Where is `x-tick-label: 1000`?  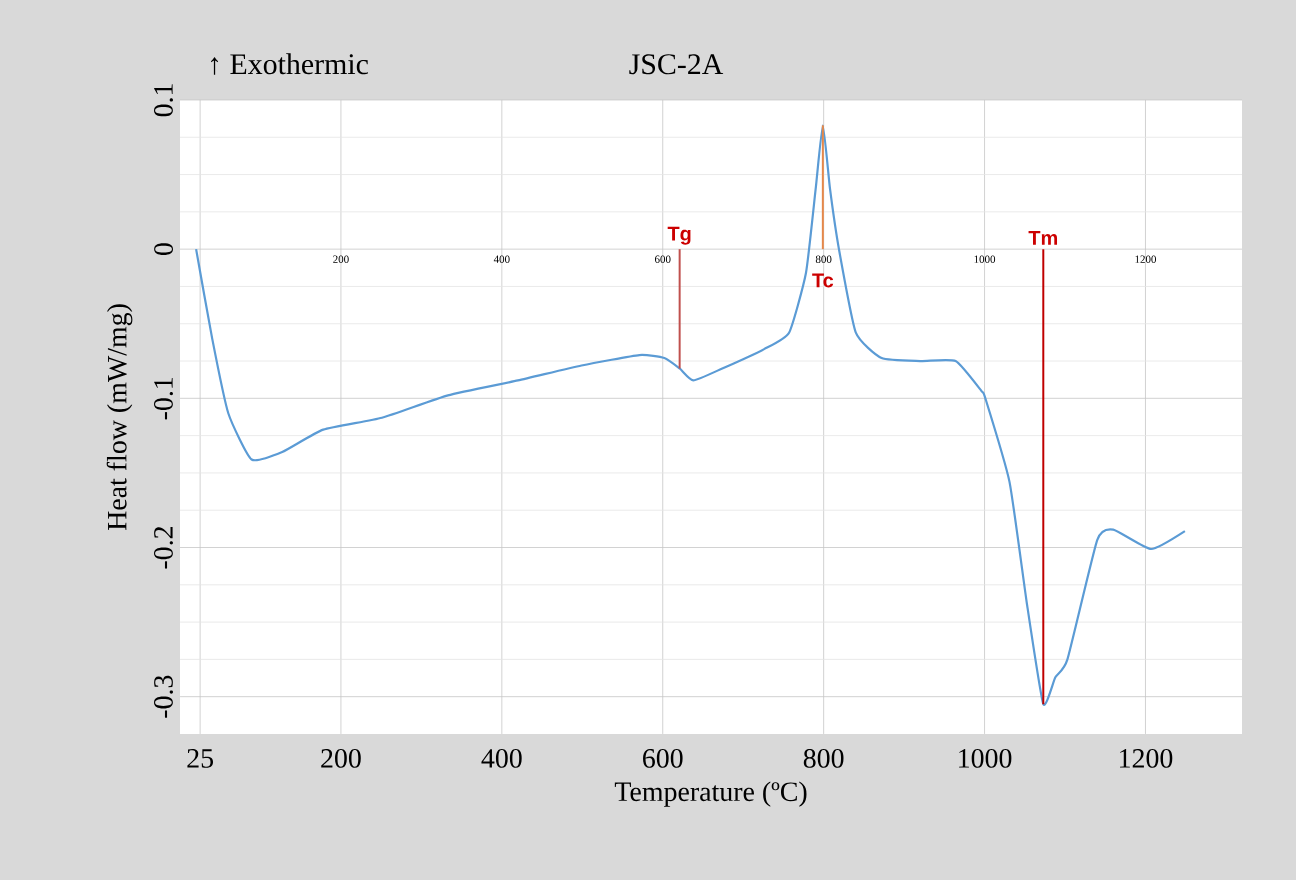 x-tick-label: 1000 is located at coordinates (985, 758).